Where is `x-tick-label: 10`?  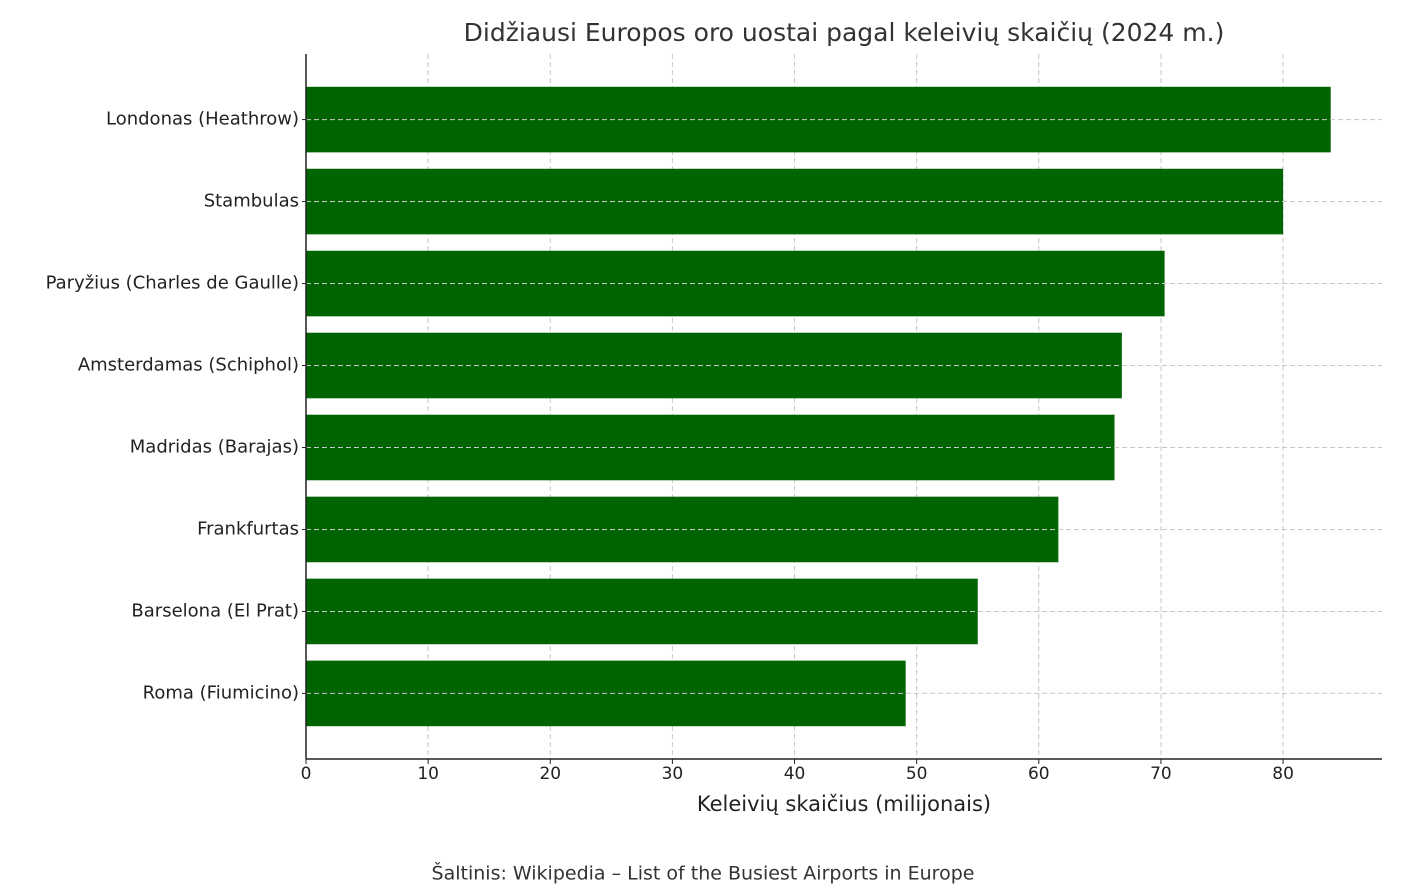
x-tick-label: 10 is located at coordinates (428, 774).